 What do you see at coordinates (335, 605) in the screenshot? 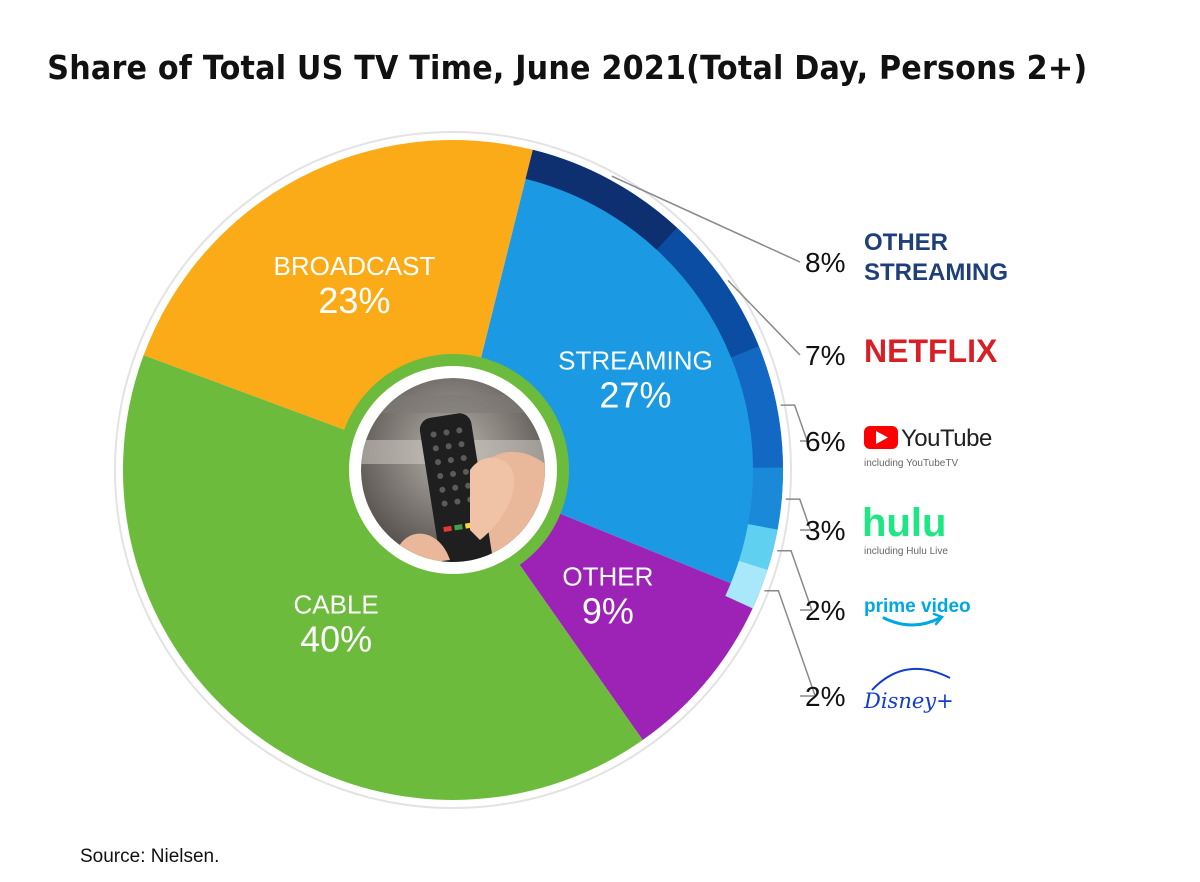
I see `slice-label-cable: CABLE` at bounding box center [335, 605].